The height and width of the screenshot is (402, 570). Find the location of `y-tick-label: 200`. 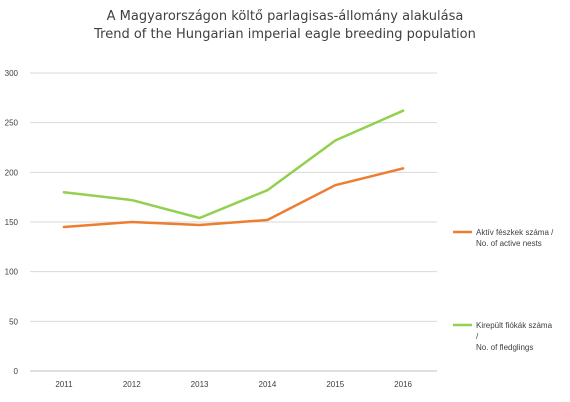

y-tick-label: 200 is located at coordinates (12, 172).